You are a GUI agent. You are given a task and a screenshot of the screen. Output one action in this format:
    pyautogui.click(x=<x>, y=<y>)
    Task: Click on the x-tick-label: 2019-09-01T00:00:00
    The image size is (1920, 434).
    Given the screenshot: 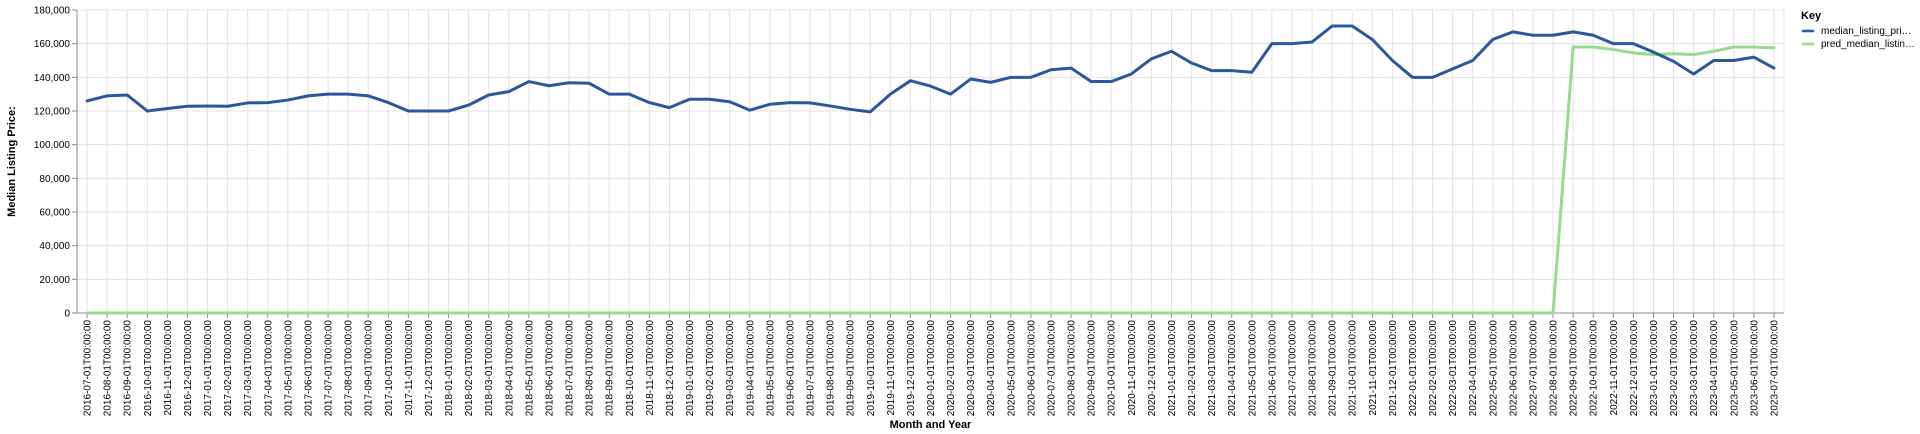 What is the action you would take?
    pyautogui.click(x=851, y=368)
    